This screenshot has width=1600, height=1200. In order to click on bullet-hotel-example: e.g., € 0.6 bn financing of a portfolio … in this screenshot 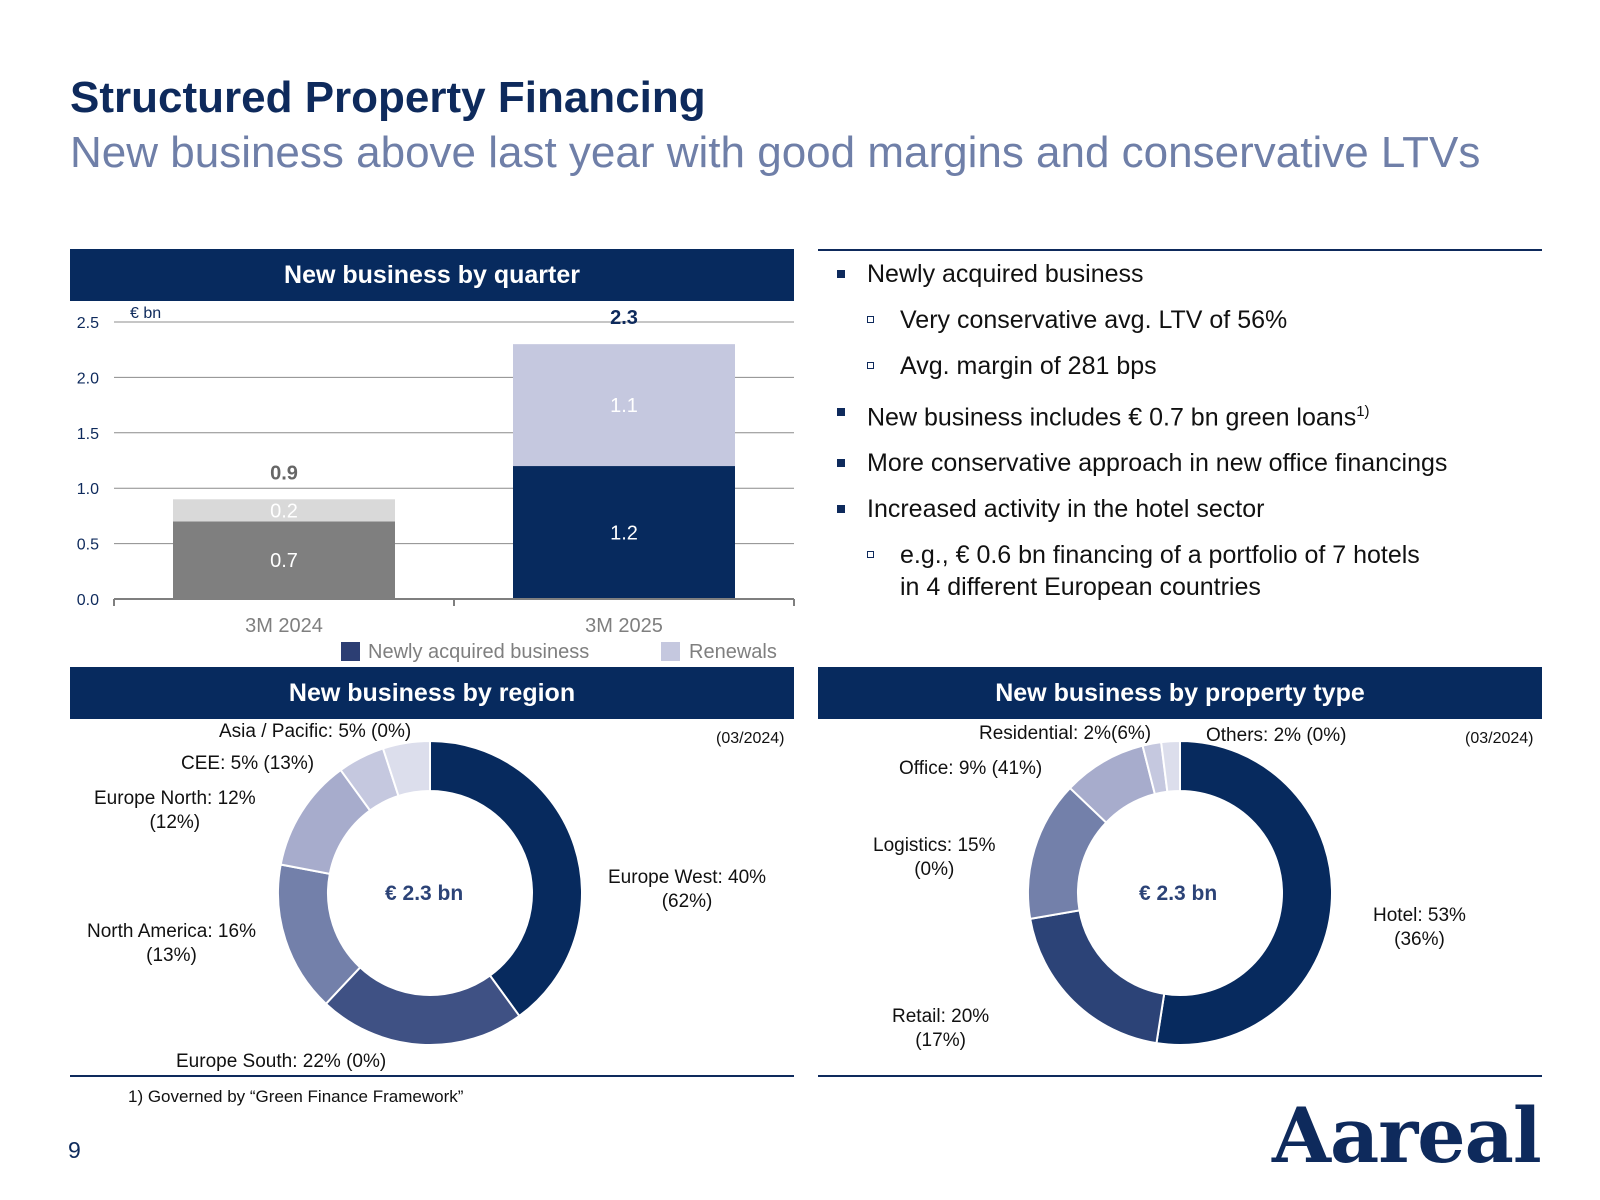, I will do `click(1205, 571)`.